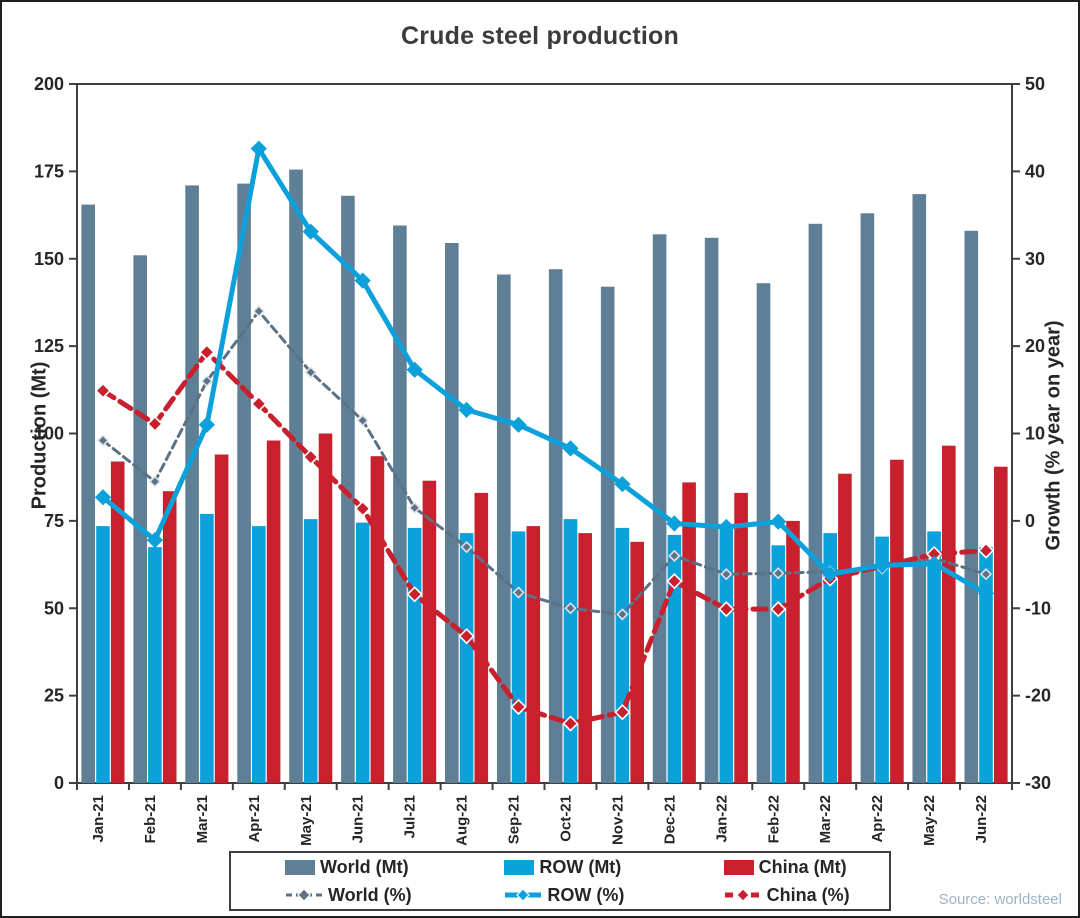  What do you see at coordinates (98, 819) in the screenshot?
I see `x-axis-label: Jan-21` at bounding box center [98, 819].